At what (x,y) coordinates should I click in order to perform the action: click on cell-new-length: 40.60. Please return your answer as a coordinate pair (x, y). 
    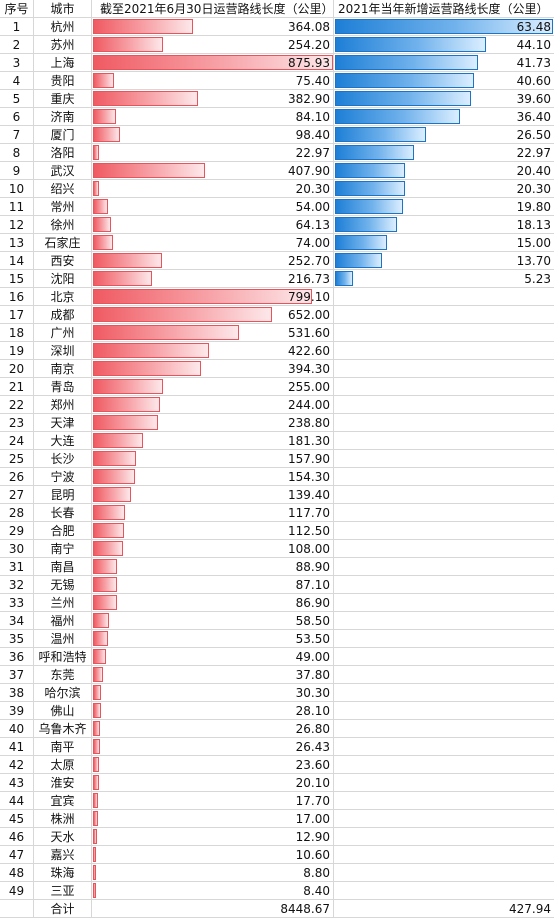
    Looking at the image, I should click on (444, 81).